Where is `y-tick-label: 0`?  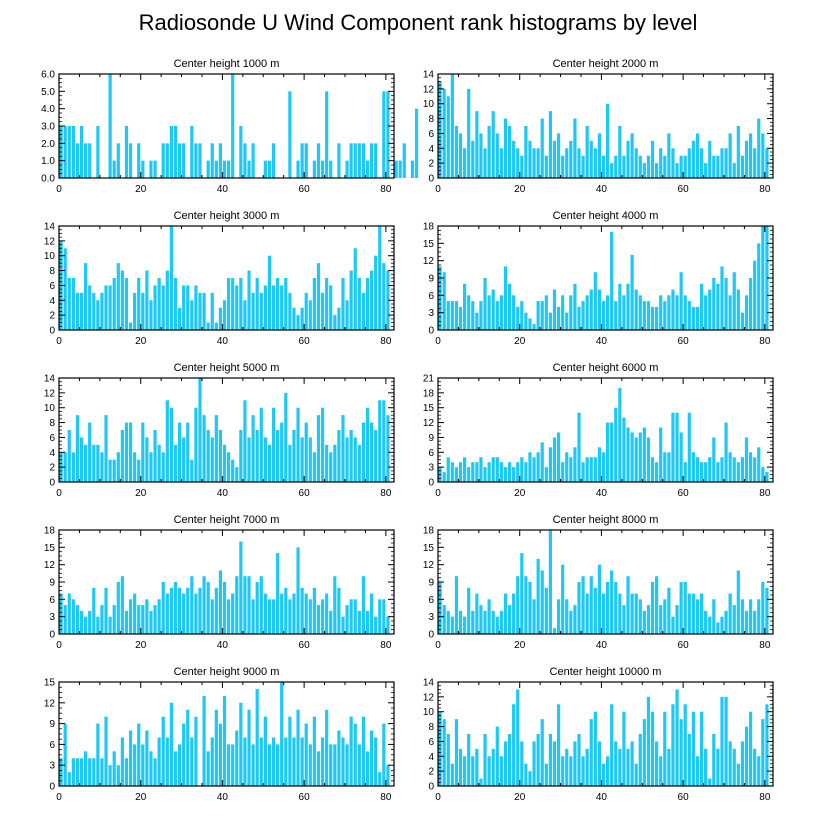
y-tick-label: 0 is located at coordinates (431, 635).